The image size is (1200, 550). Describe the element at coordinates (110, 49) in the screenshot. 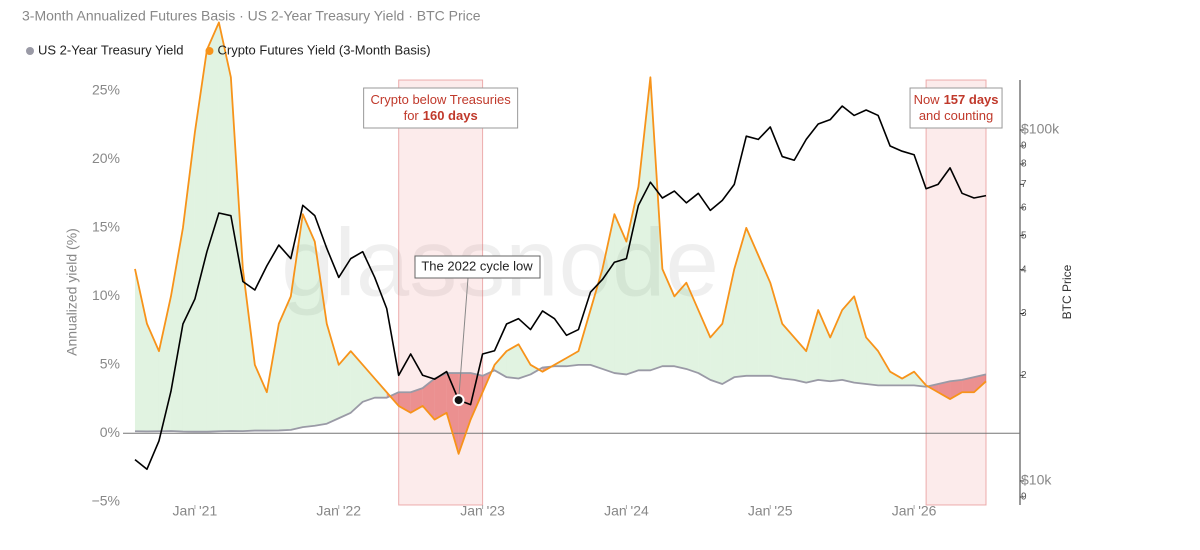

I see `legend-label: US 2-Year Treasury Yield` at that location.